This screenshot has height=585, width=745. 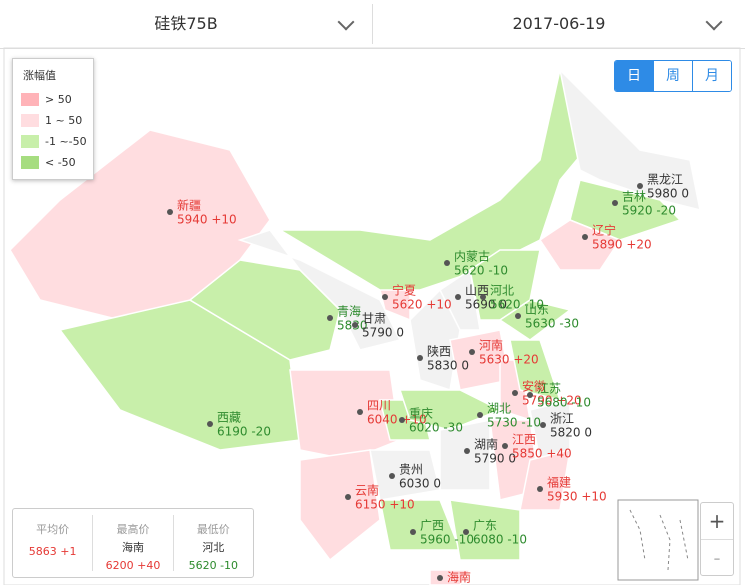 I want to click on stat-label: 最高价, so click(x=133, y=529).